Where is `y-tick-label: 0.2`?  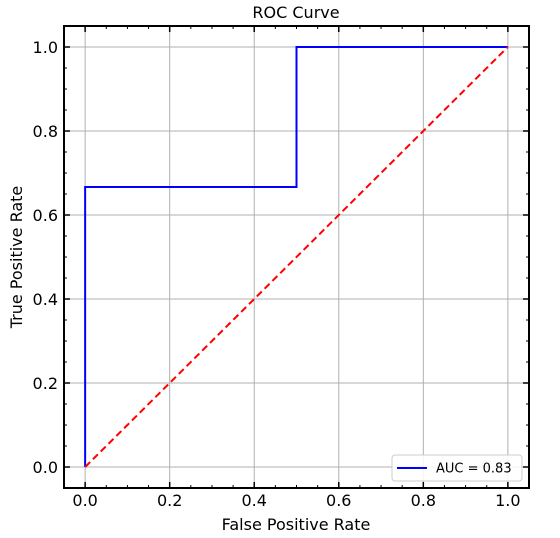 y-tick-label: 0.2 is located at coordinates (45, 383).